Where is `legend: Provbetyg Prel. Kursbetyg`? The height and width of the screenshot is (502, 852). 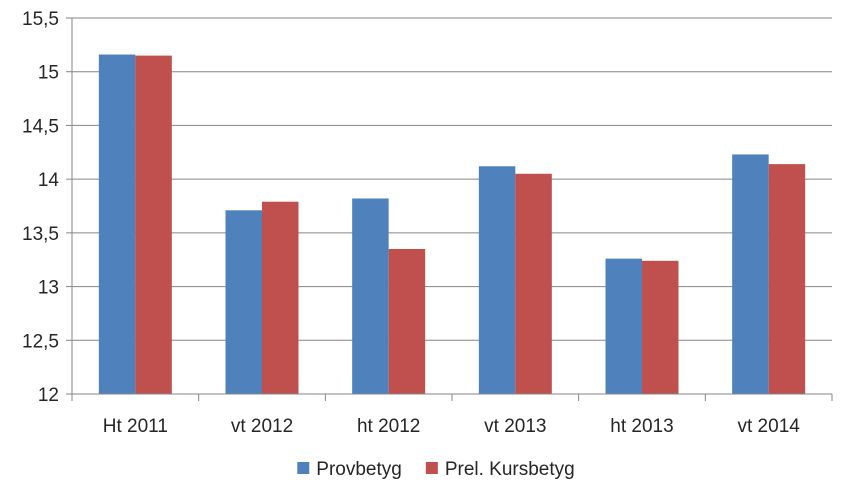 legend: Provbetyg Prel. Kursbetyg is located at coordinates (436, 469).